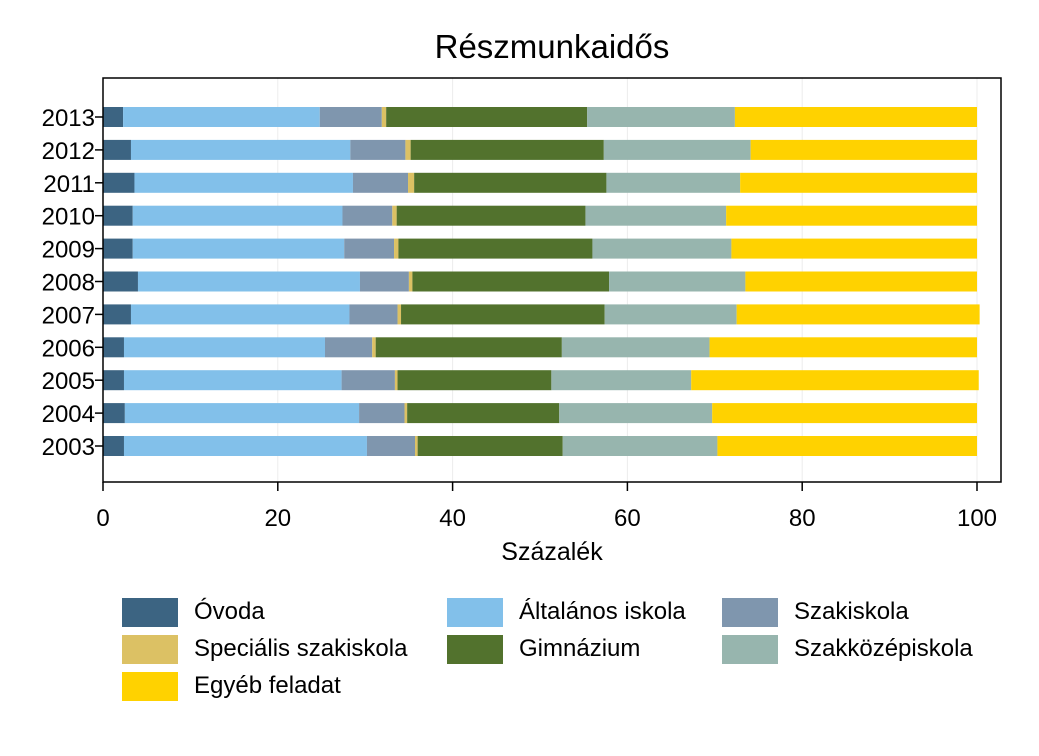 The width and height of the screenshot is (1039, 756). I want to click on legend-item: Szakiskola, so click(815, 612).